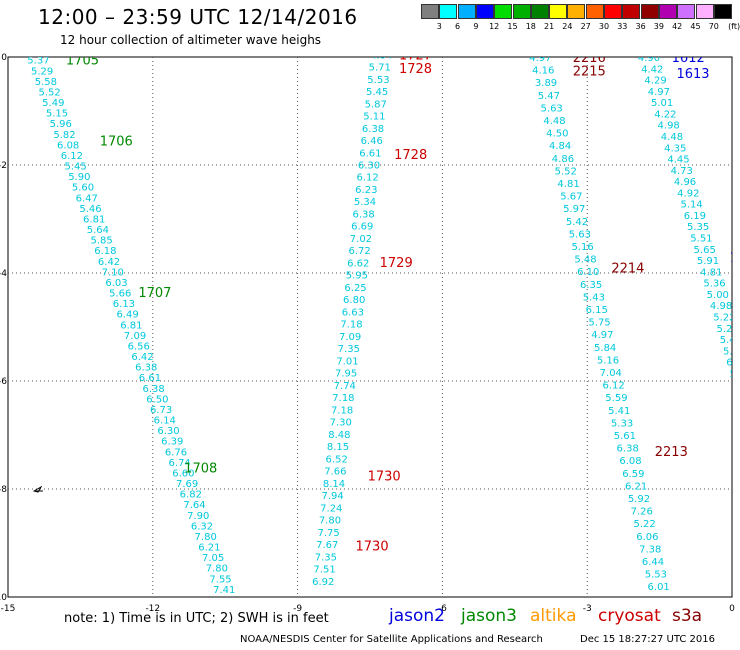  What do you see at coordinates (4, 58) in the screenshot?
I see `y-tick-label: 0` at bounding box center [4, 58].